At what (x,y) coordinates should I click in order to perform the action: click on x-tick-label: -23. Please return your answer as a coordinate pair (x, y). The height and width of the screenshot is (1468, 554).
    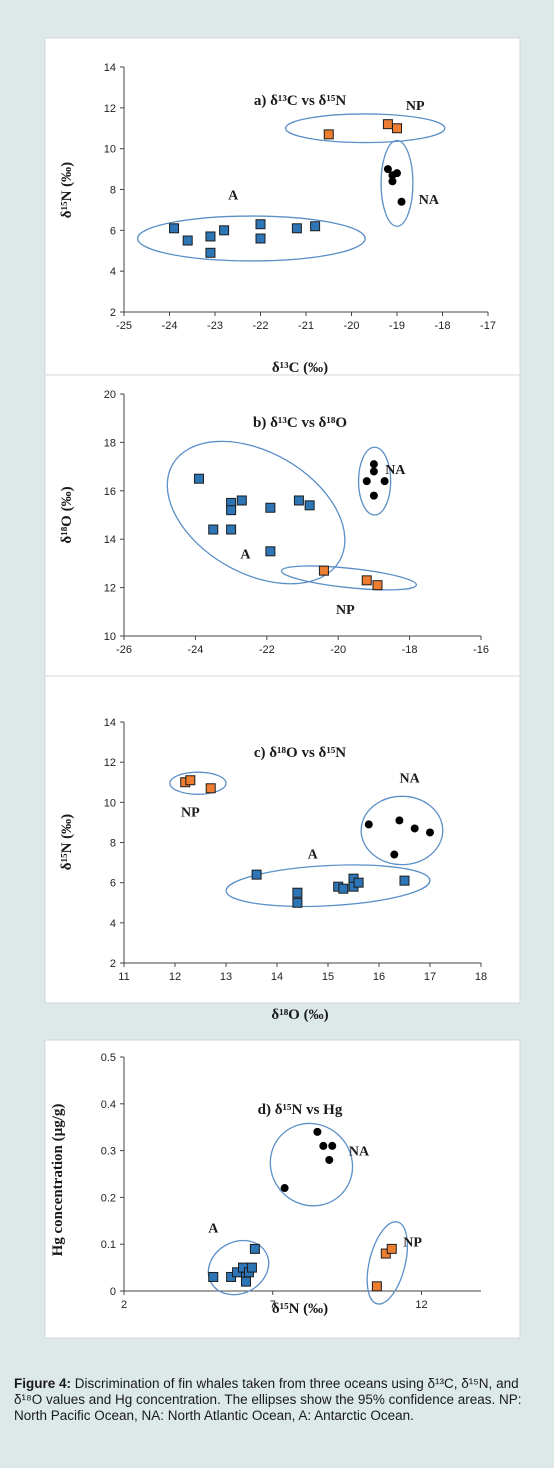
    Looking at the image, I should click on (215, 326).